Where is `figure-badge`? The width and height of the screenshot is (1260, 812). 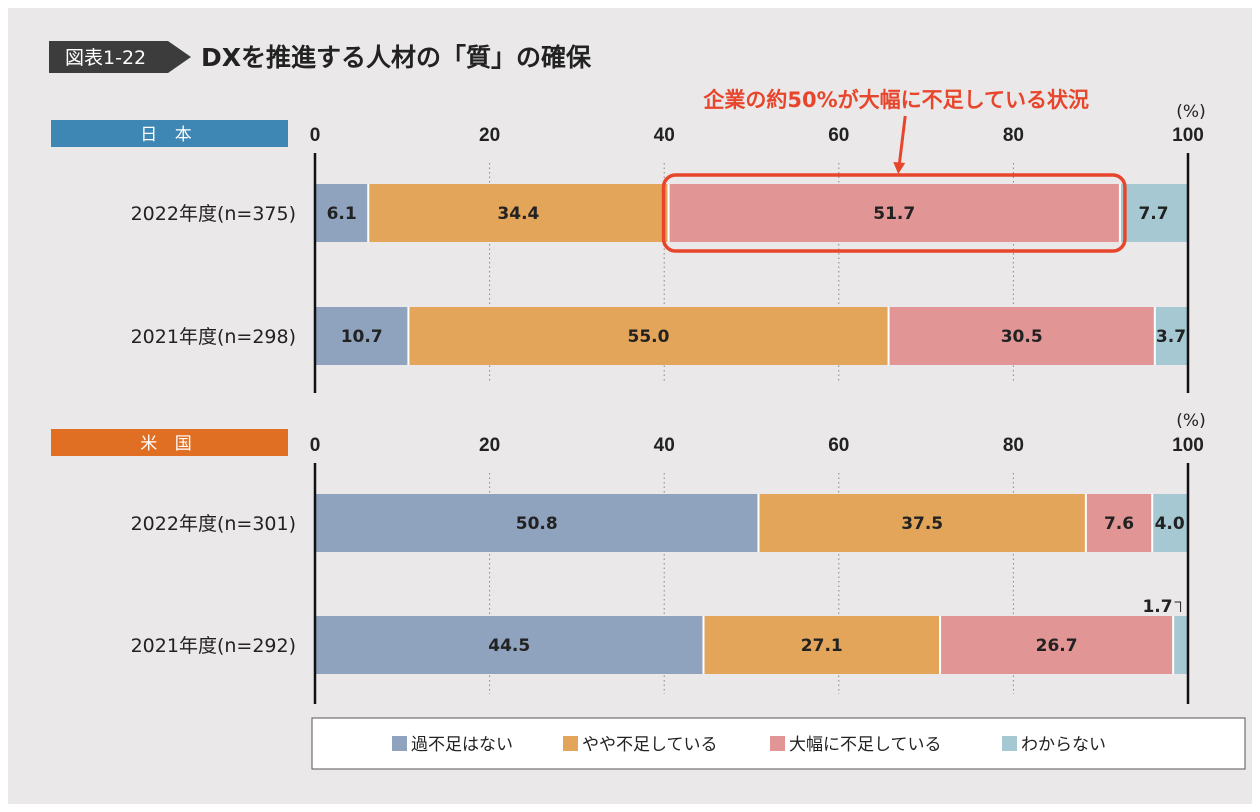
figure-badge is located at coordinates (120, 57).